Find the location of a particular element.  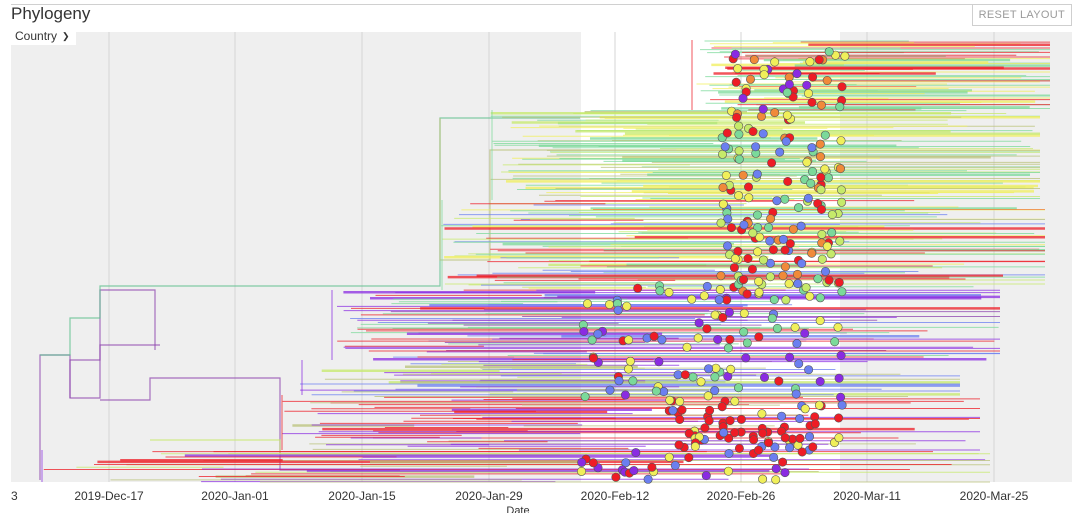

reset-layout-button: RESET LAYOUT is located at coordinates (1021, 15).